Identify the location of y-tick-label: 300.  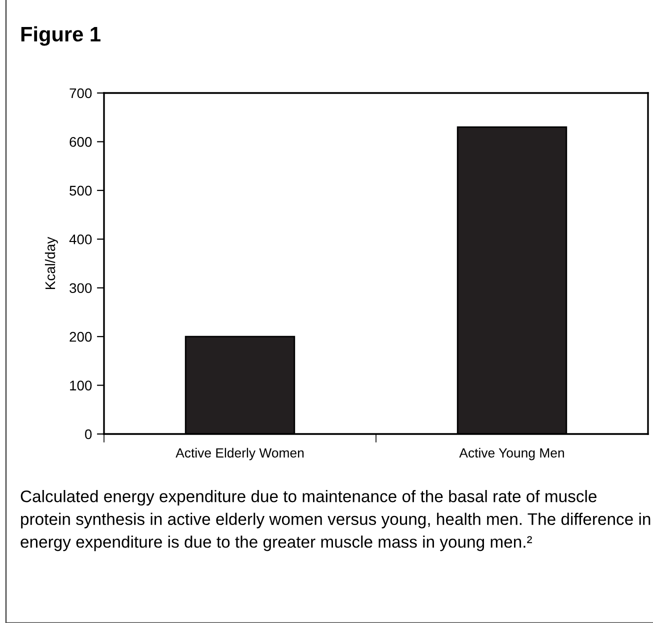
(81, 288).